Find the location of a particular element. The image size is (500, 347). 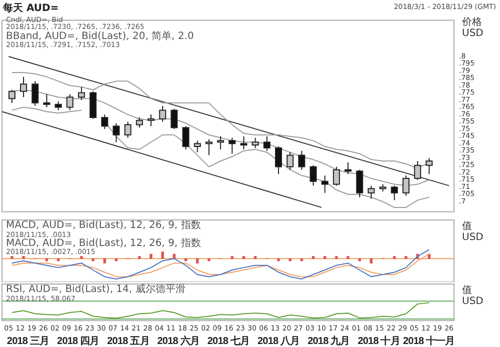

y-axis-title: 价格 USD is located at coordinates (473, 28).